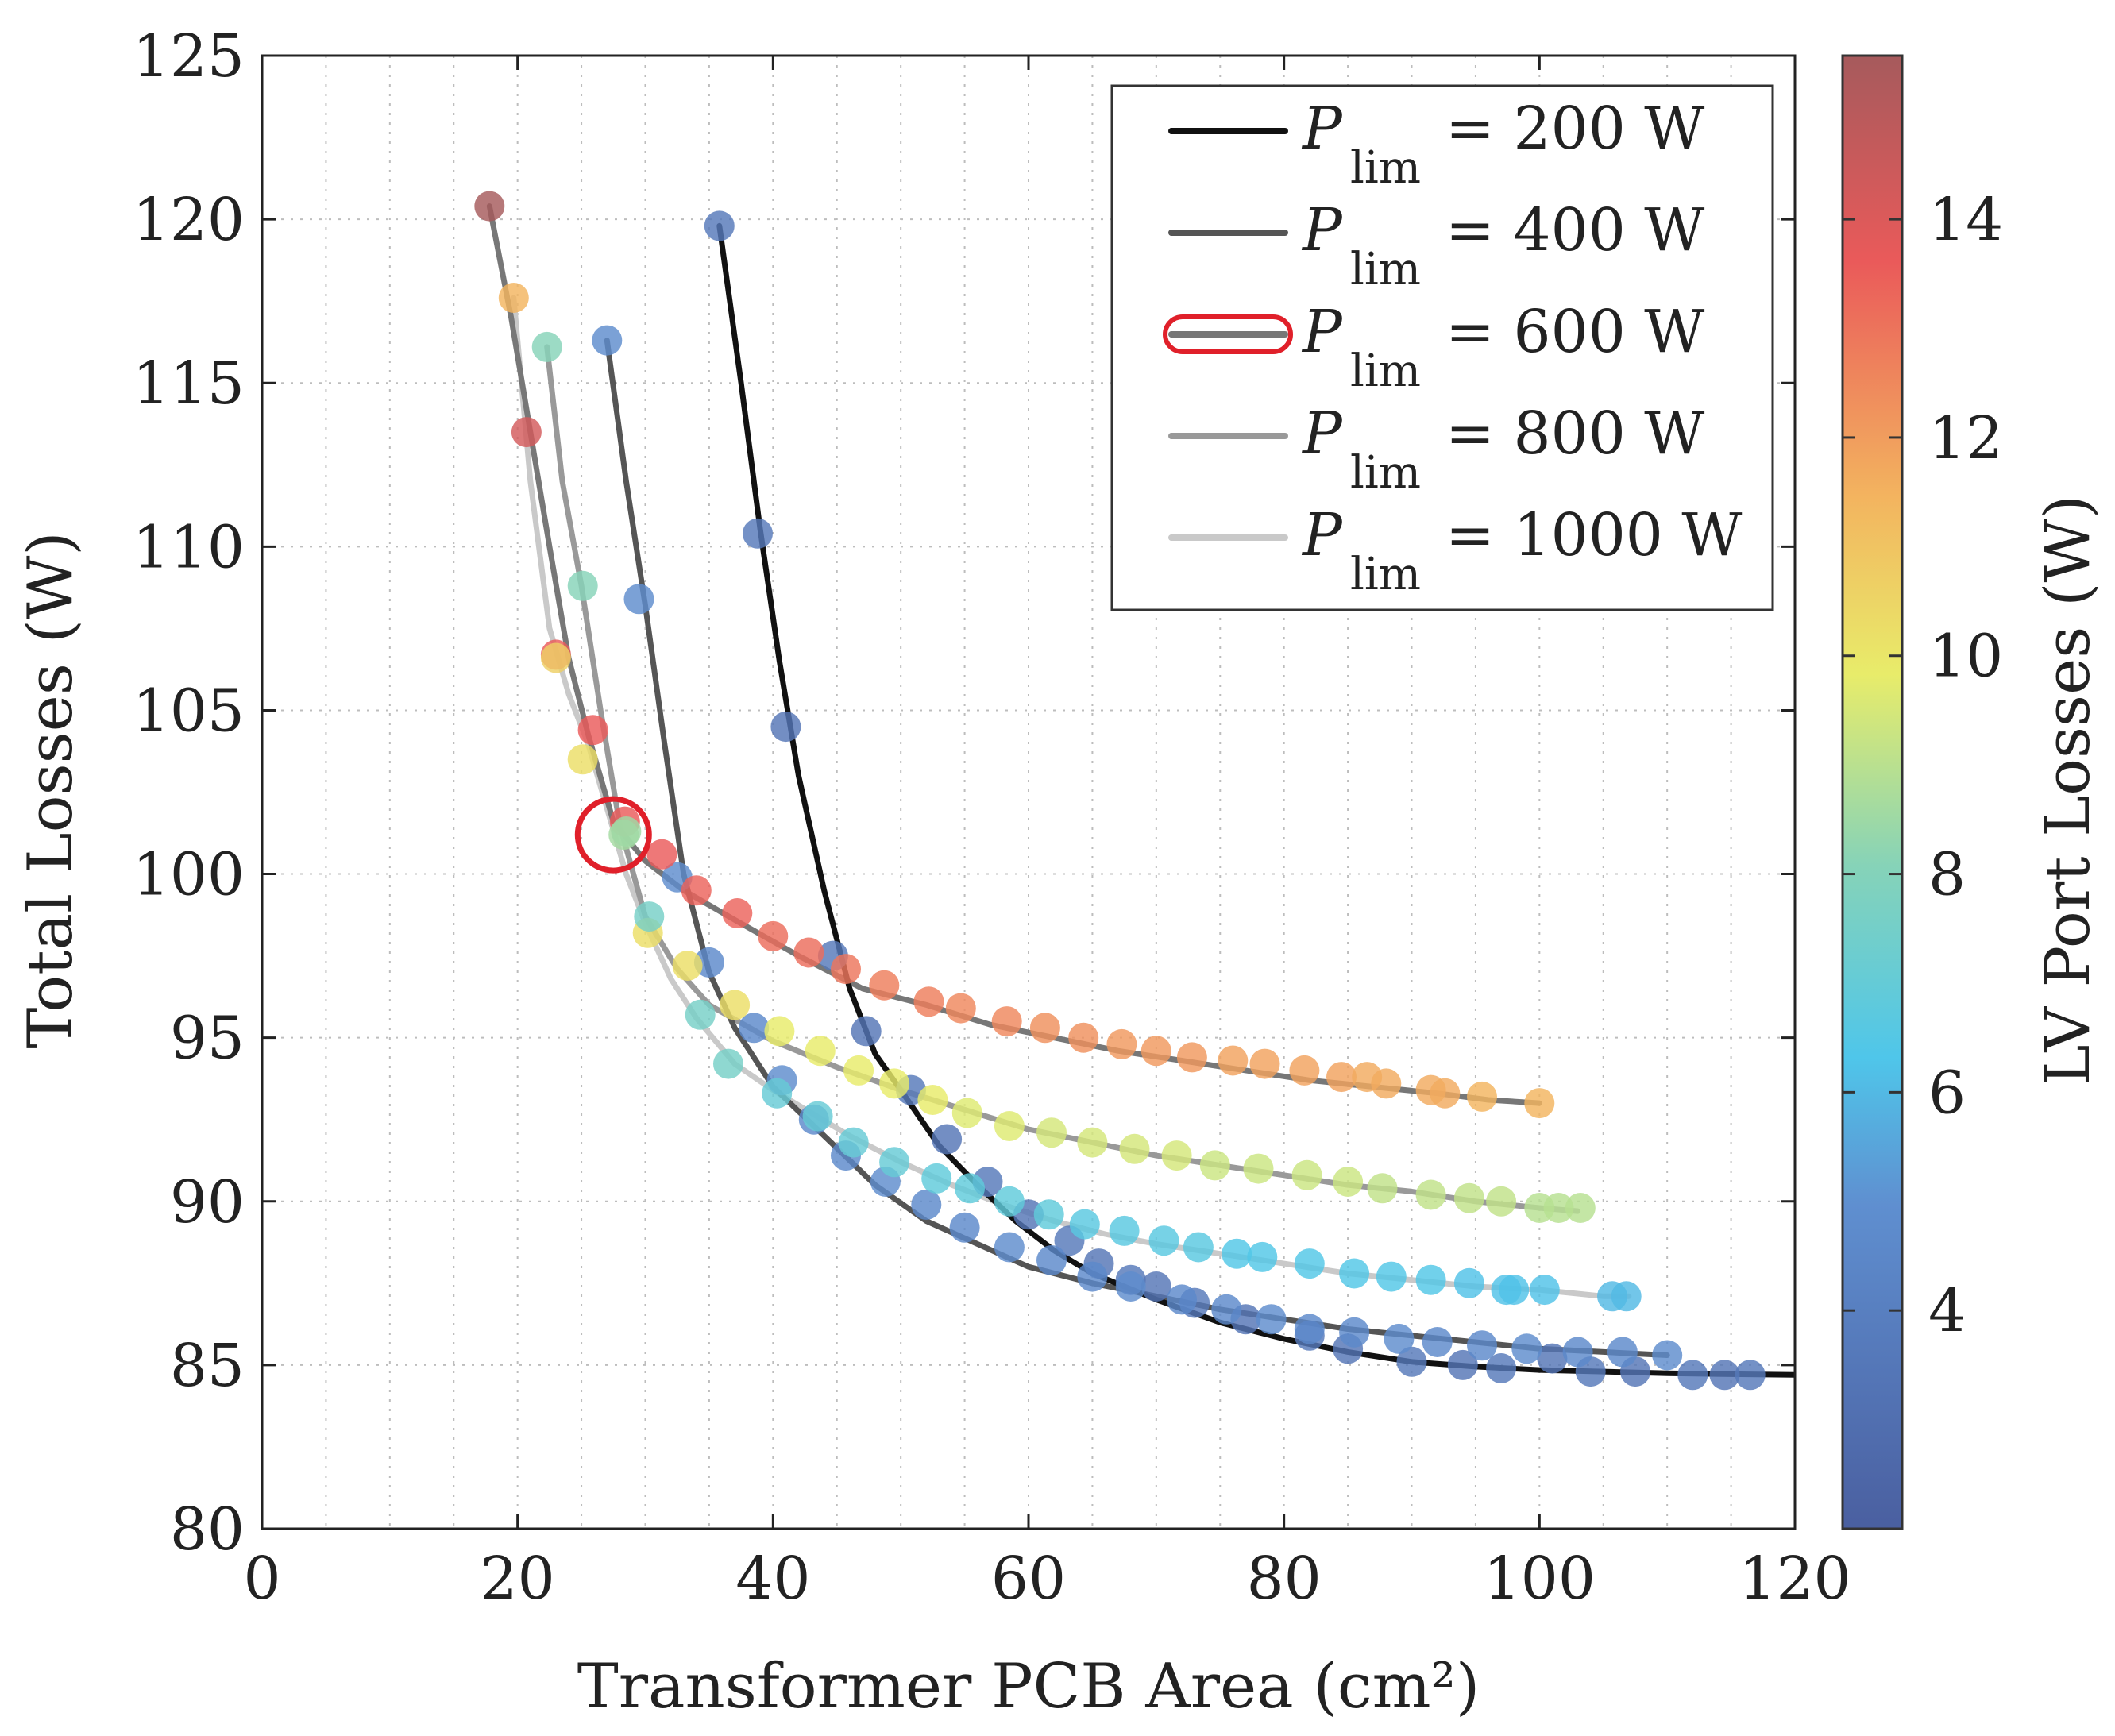 This screenshot has width=2115, height=1736. What do you see at coordinates (1574, 433) in the screenshot?
I see `legend-equation: = 800 W` at bounding box center [1574, 433].